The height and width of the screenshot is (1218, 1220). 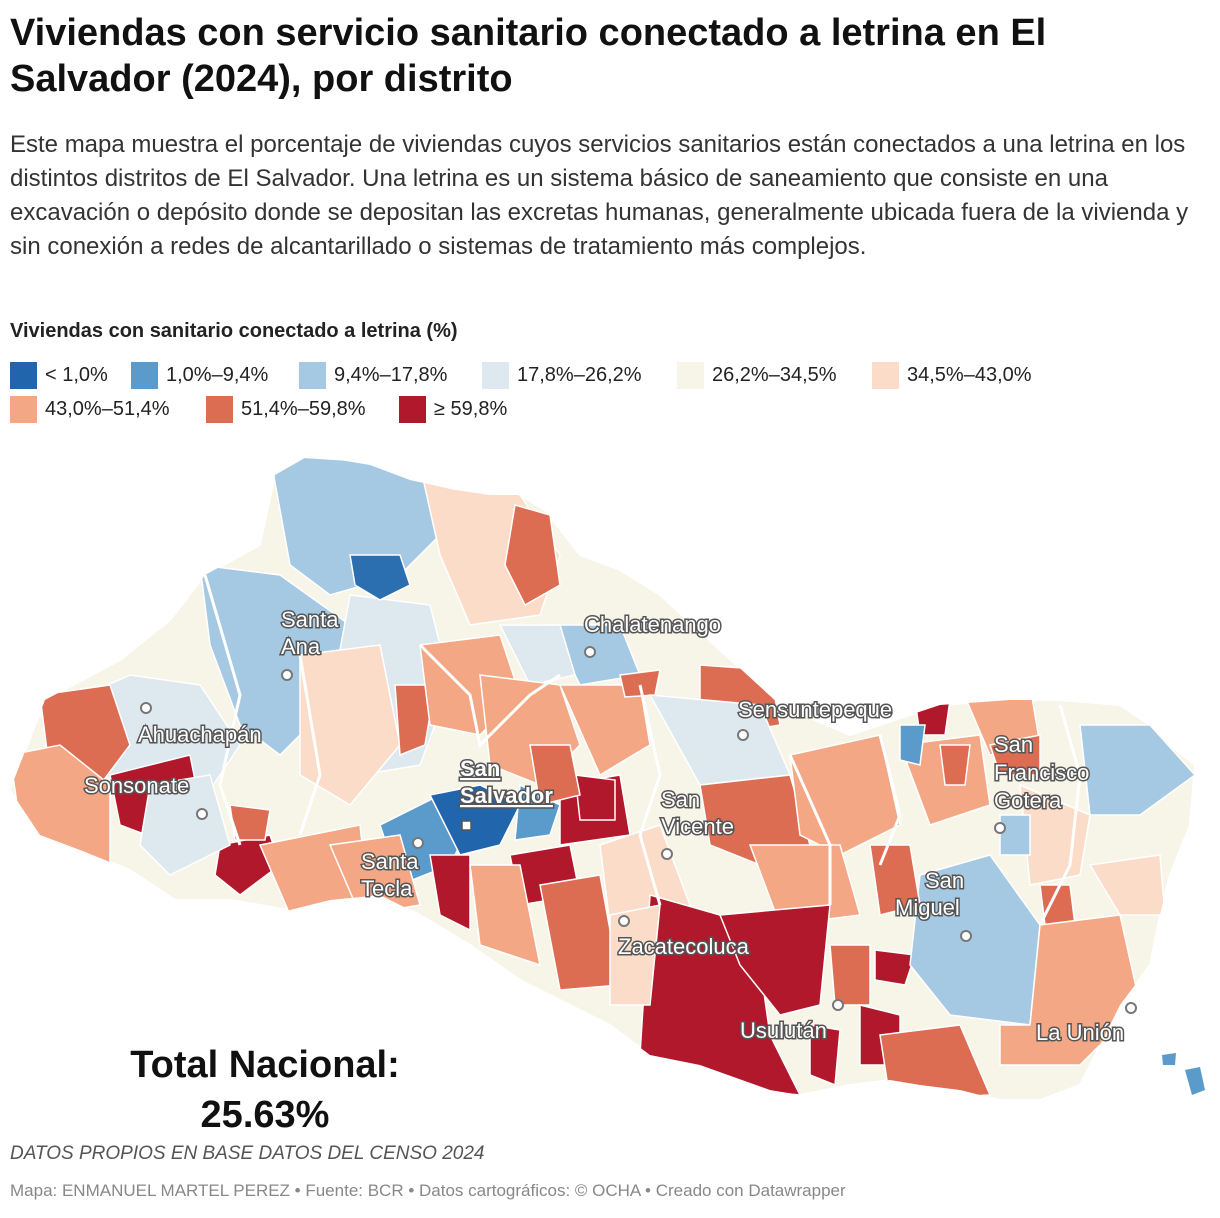 I want to click on legend-item: ≥ 59,8%, so click(x=453, y=409).